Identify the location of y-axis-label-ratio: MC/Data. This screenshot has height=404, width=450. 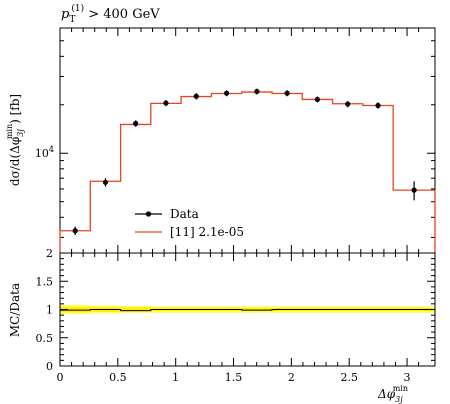
(15, 310).